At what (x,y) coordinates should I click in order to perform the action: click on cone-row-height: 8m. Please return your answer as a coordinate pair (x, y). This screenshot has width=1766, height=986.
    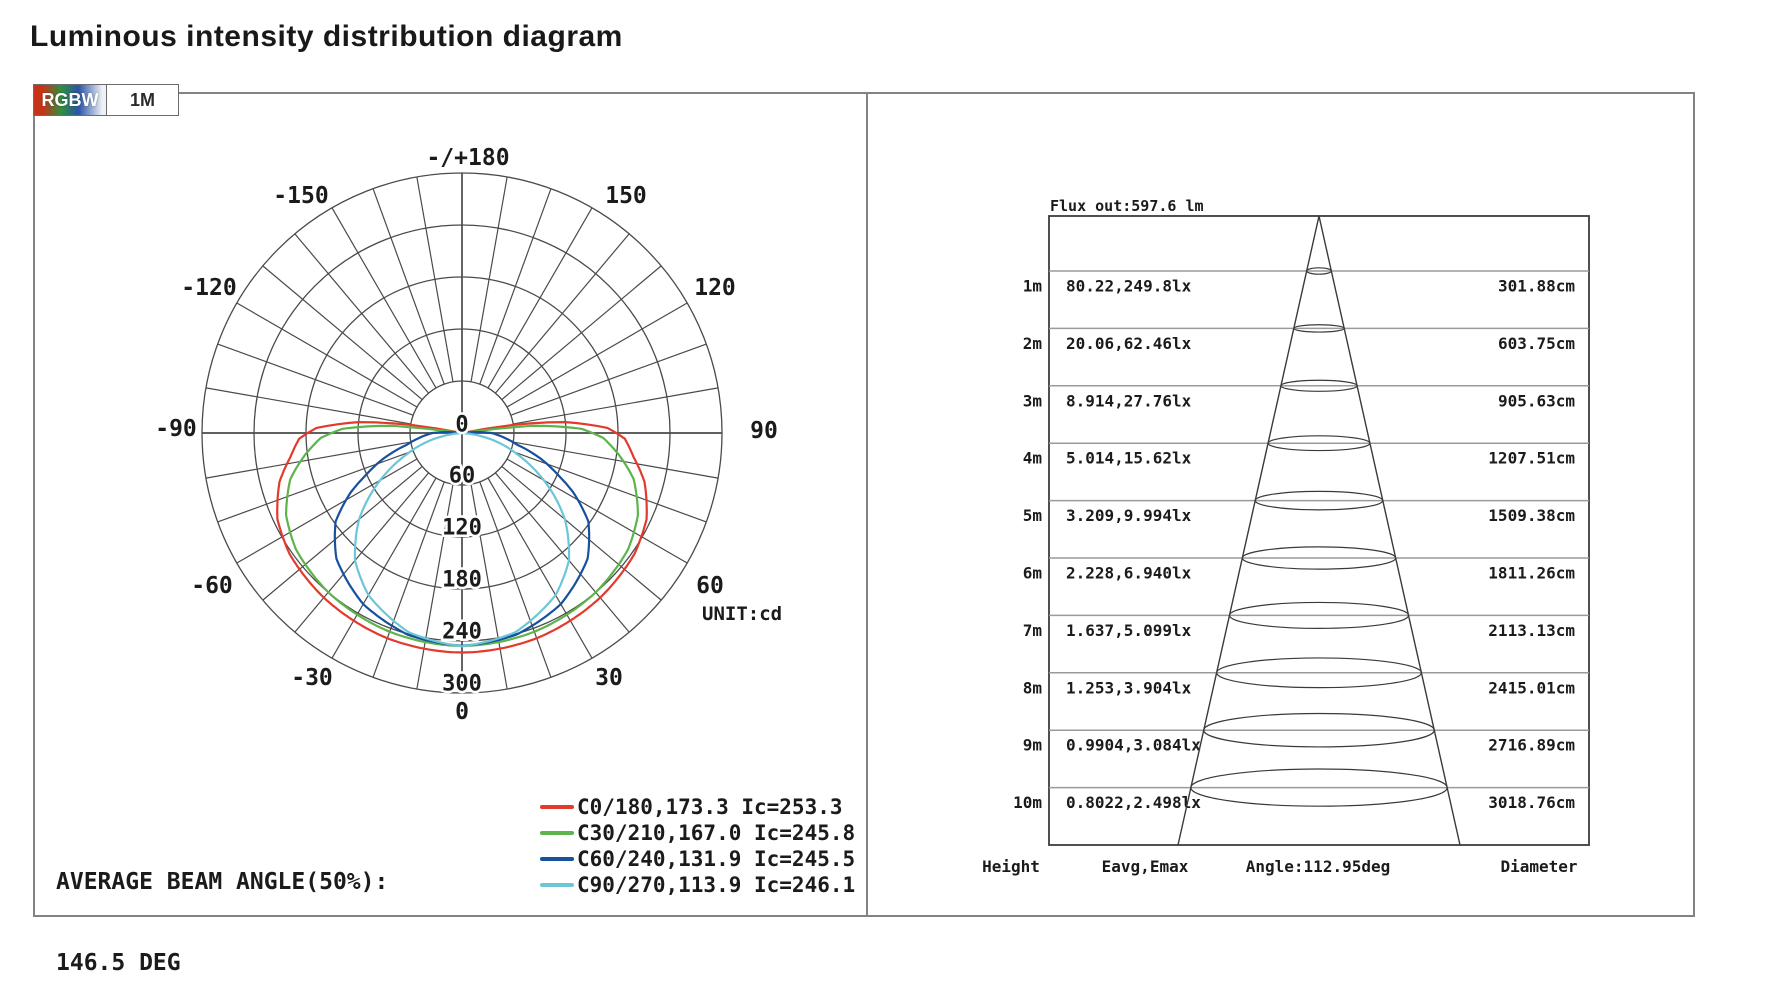
    Looking at the image, I should click on (1033, 687).